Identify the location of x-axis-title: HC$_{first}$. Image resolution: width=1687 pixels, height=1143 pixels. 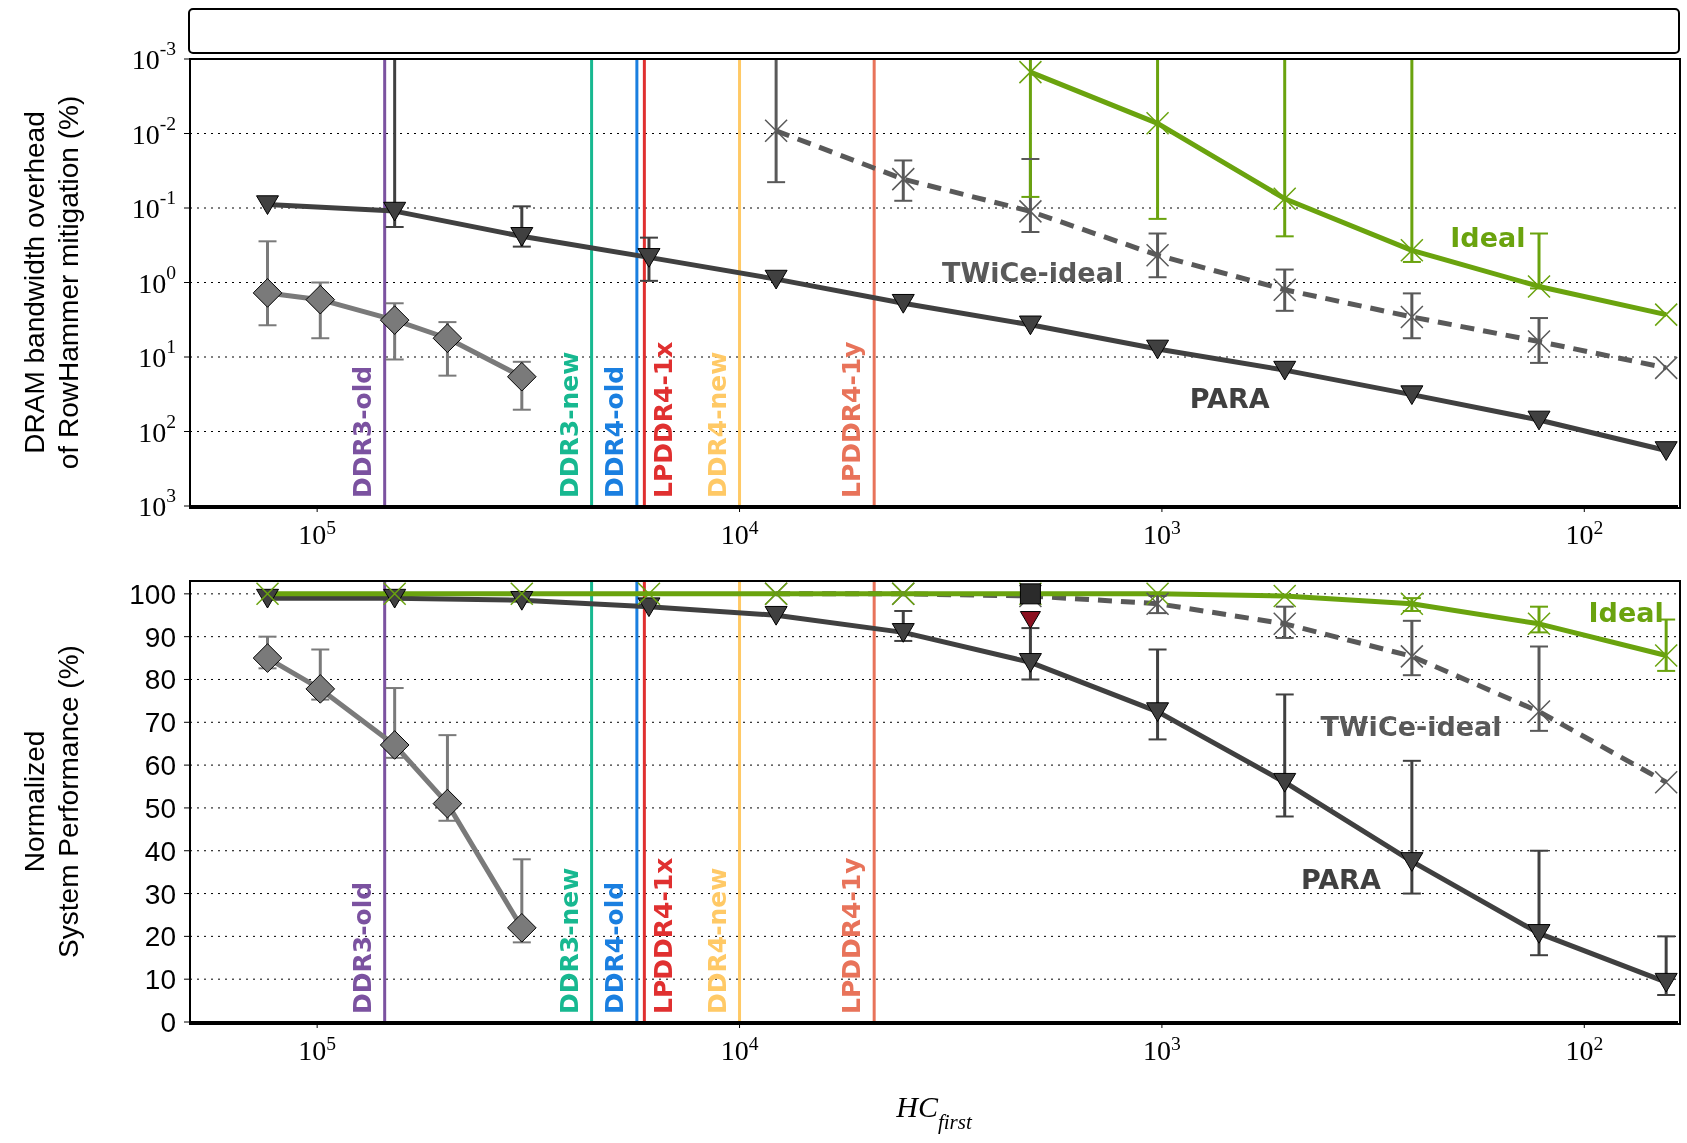
(934, 1112).